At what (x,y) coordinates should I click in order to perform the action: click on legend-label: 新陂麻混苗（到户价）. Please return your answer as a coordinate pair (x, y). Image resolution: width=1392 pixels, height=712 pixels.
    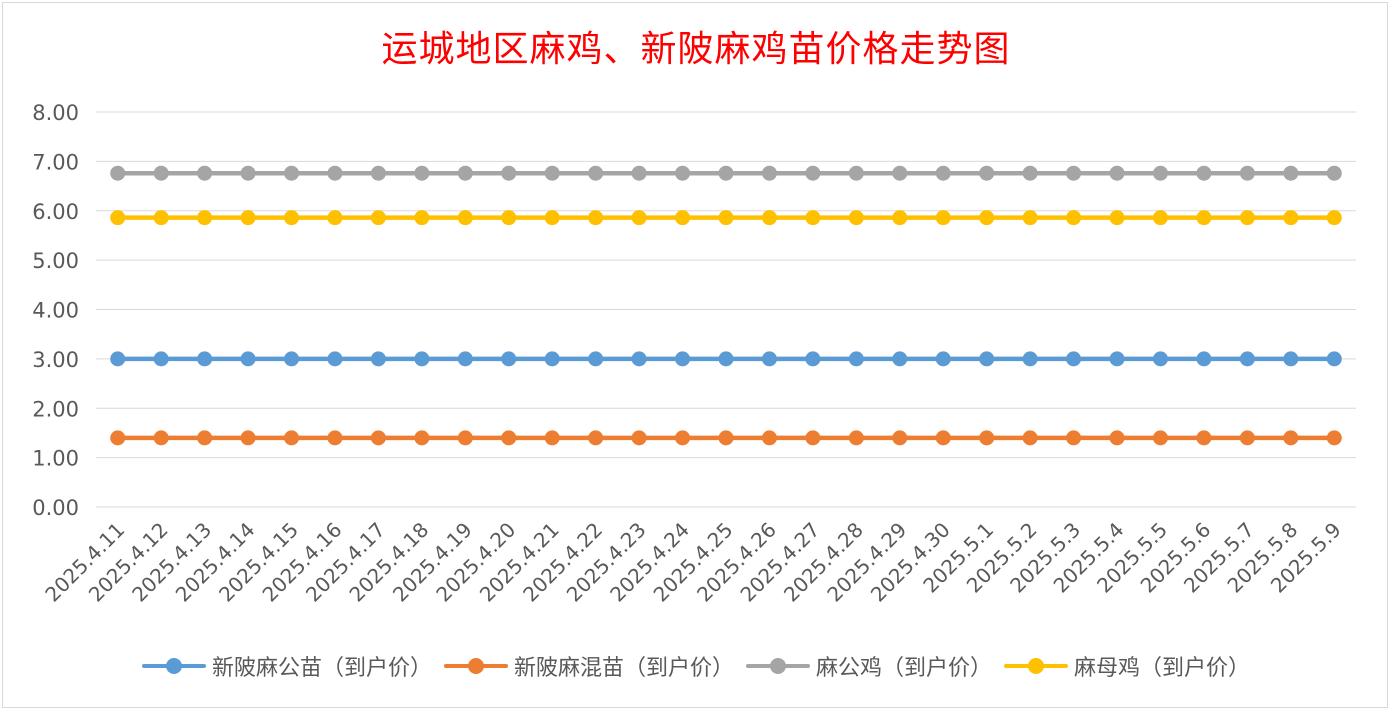
    Looking at the image, I should click on (623, 668).